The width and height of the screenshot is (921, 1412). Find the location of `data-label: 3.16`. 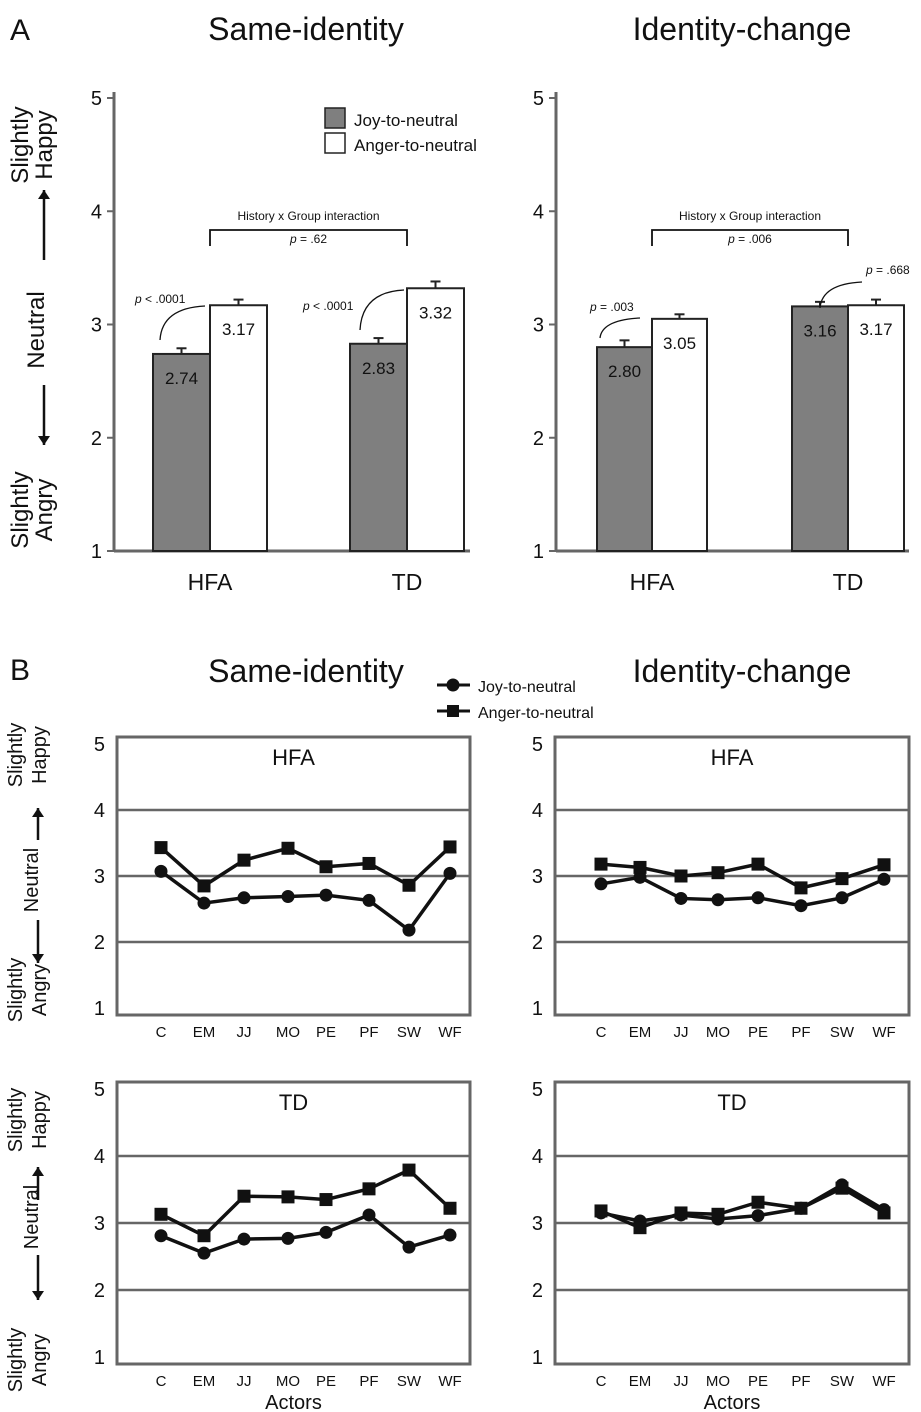

data-label: 3.16 is located at coordinates (819, 330).